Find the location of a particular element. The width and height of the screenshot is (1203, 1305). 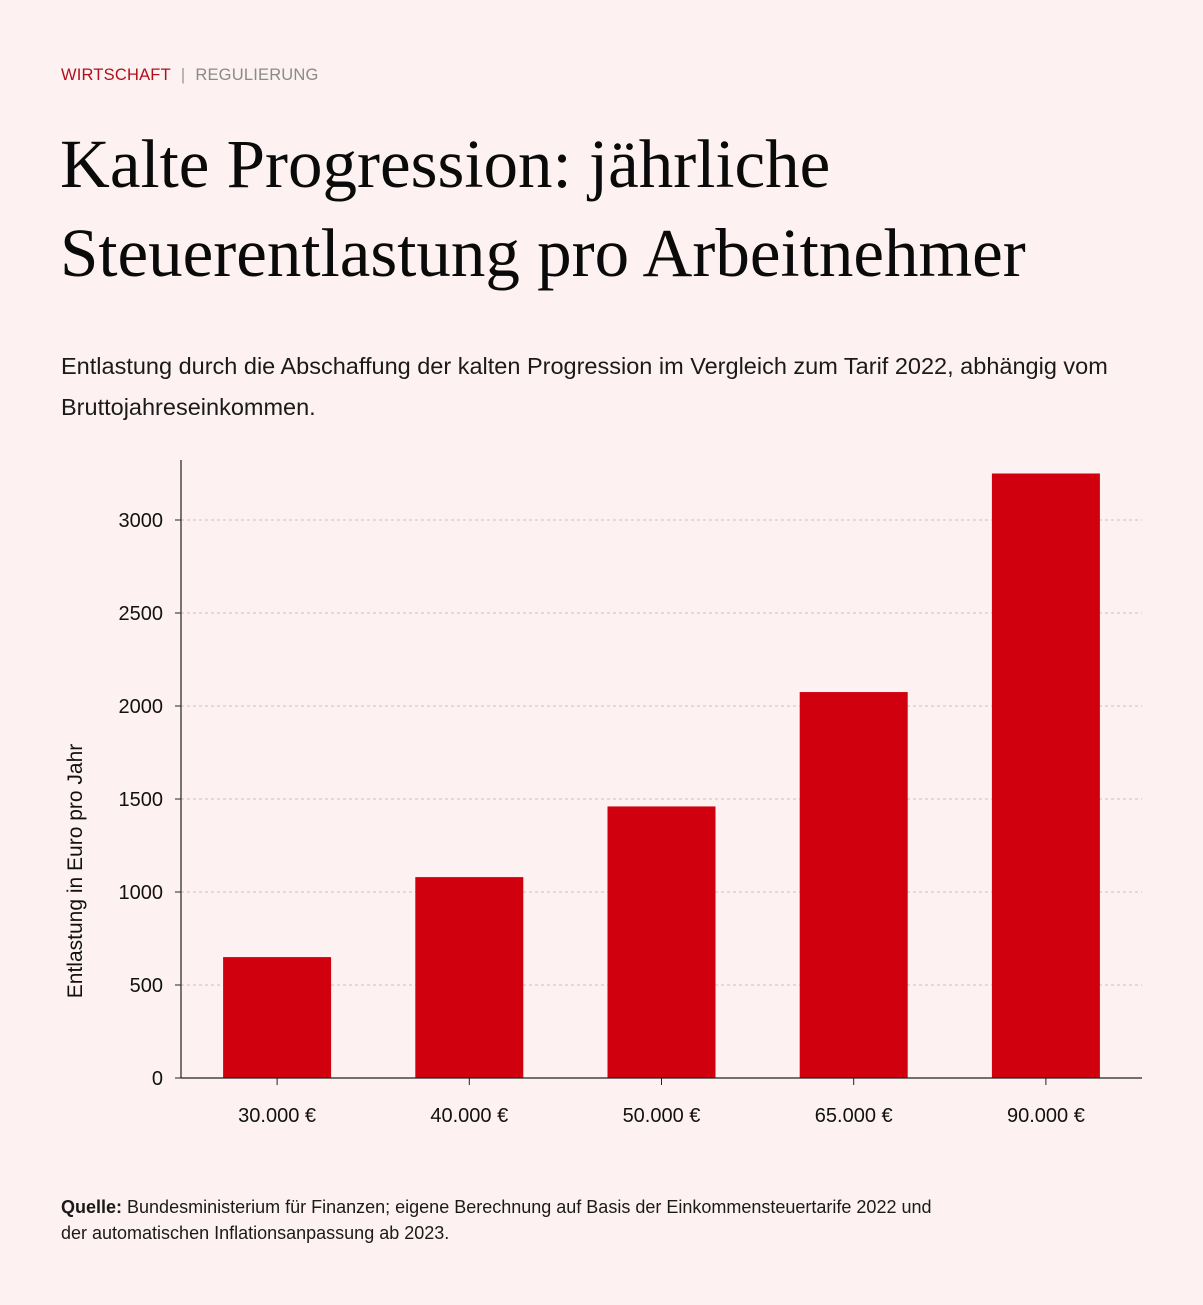

y-tick-label: 3000 is located at coordinates (141, 521).